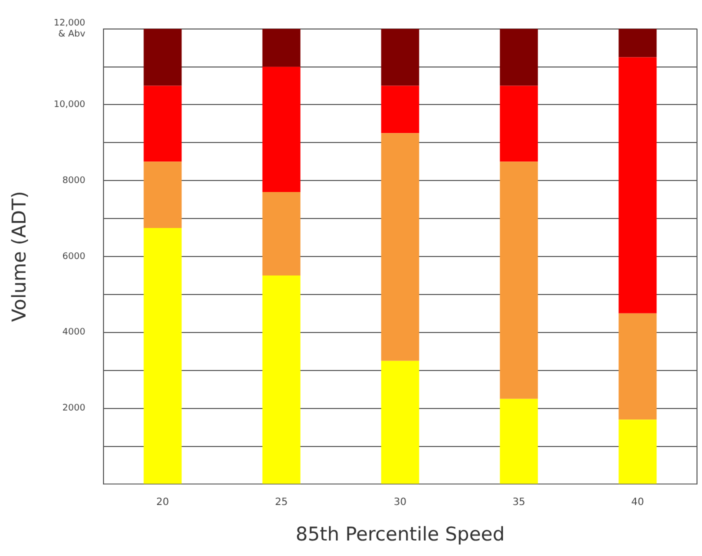 The image size is (702, 556). What do you see at coordinates (74, 409) in the screenshot?
I see `y-tick-label: 2000` at bounding box center [74, 409].